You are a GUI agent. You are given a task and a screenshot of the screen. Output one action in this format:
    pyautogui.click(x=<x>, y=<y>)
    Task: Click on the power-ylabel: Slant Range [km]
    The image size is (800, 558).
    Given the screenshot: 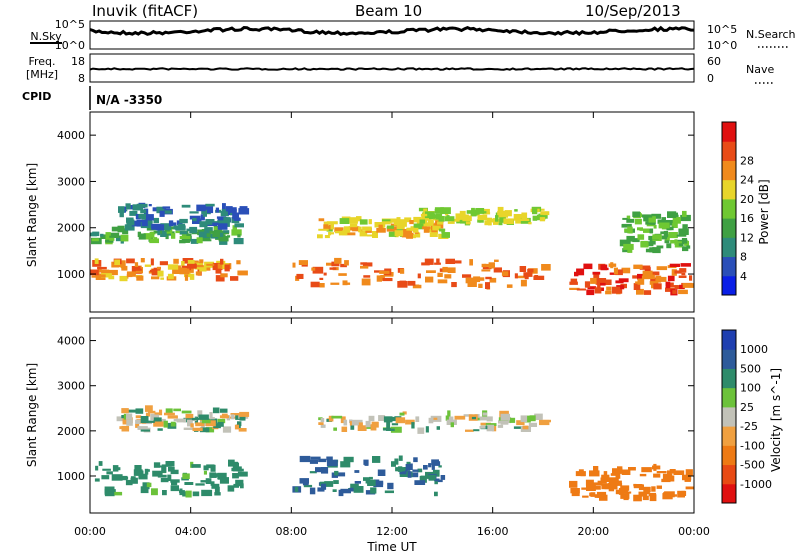 What is the action you would take?
    pyautogui.click(x=32, y=215)
    